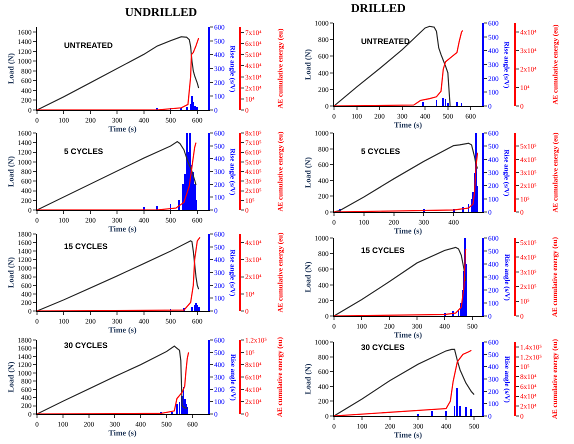 This screenshot has width=574, height=444. What do you see at coordinates (161, 12) in the screenshot?
I see `chart-title: UNDRILLED` at bounding box center [161, 12].